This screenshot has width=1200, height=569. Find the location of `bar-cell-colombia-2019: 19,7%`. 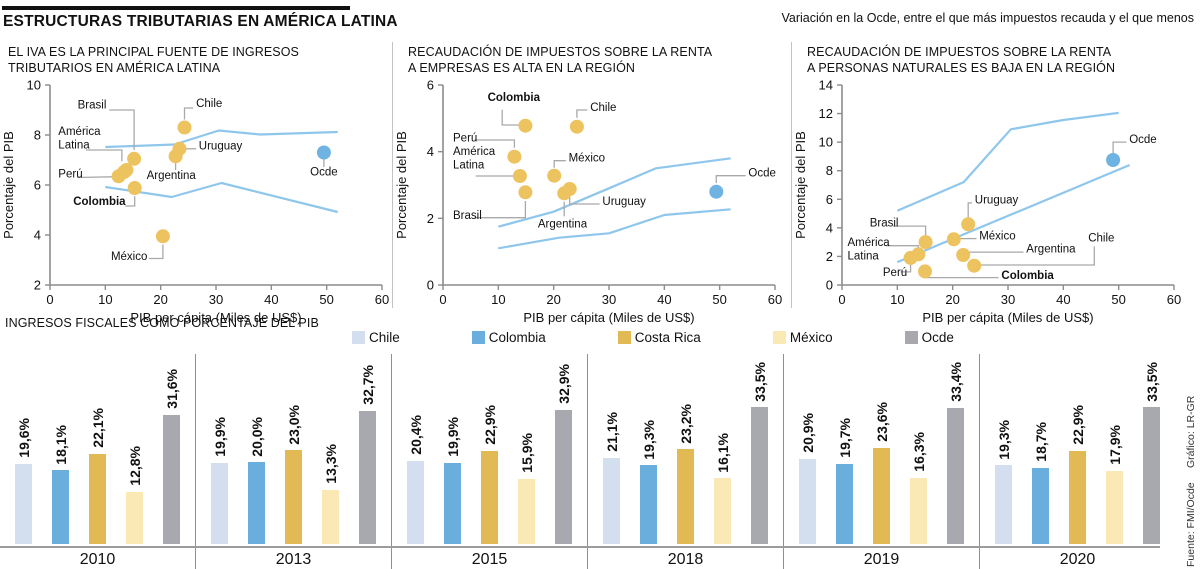

bar-cell-colombia-2019: 19,7% is located at coordinates (845, 481).